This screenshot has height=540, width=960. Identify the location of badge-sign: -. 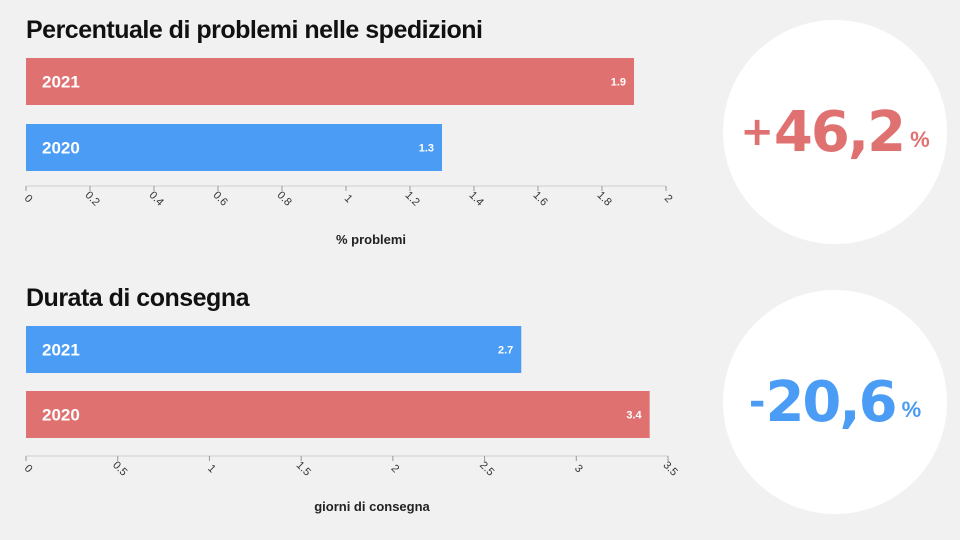
(757, 402).